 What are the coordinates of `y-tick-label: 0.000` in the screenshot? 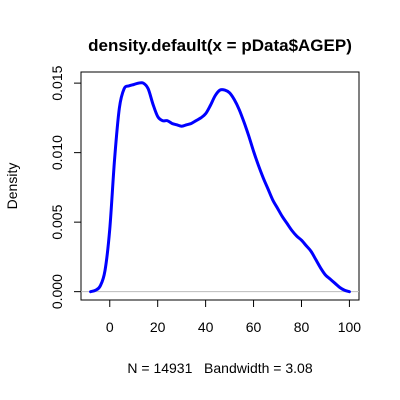 It's located at (57, 291).